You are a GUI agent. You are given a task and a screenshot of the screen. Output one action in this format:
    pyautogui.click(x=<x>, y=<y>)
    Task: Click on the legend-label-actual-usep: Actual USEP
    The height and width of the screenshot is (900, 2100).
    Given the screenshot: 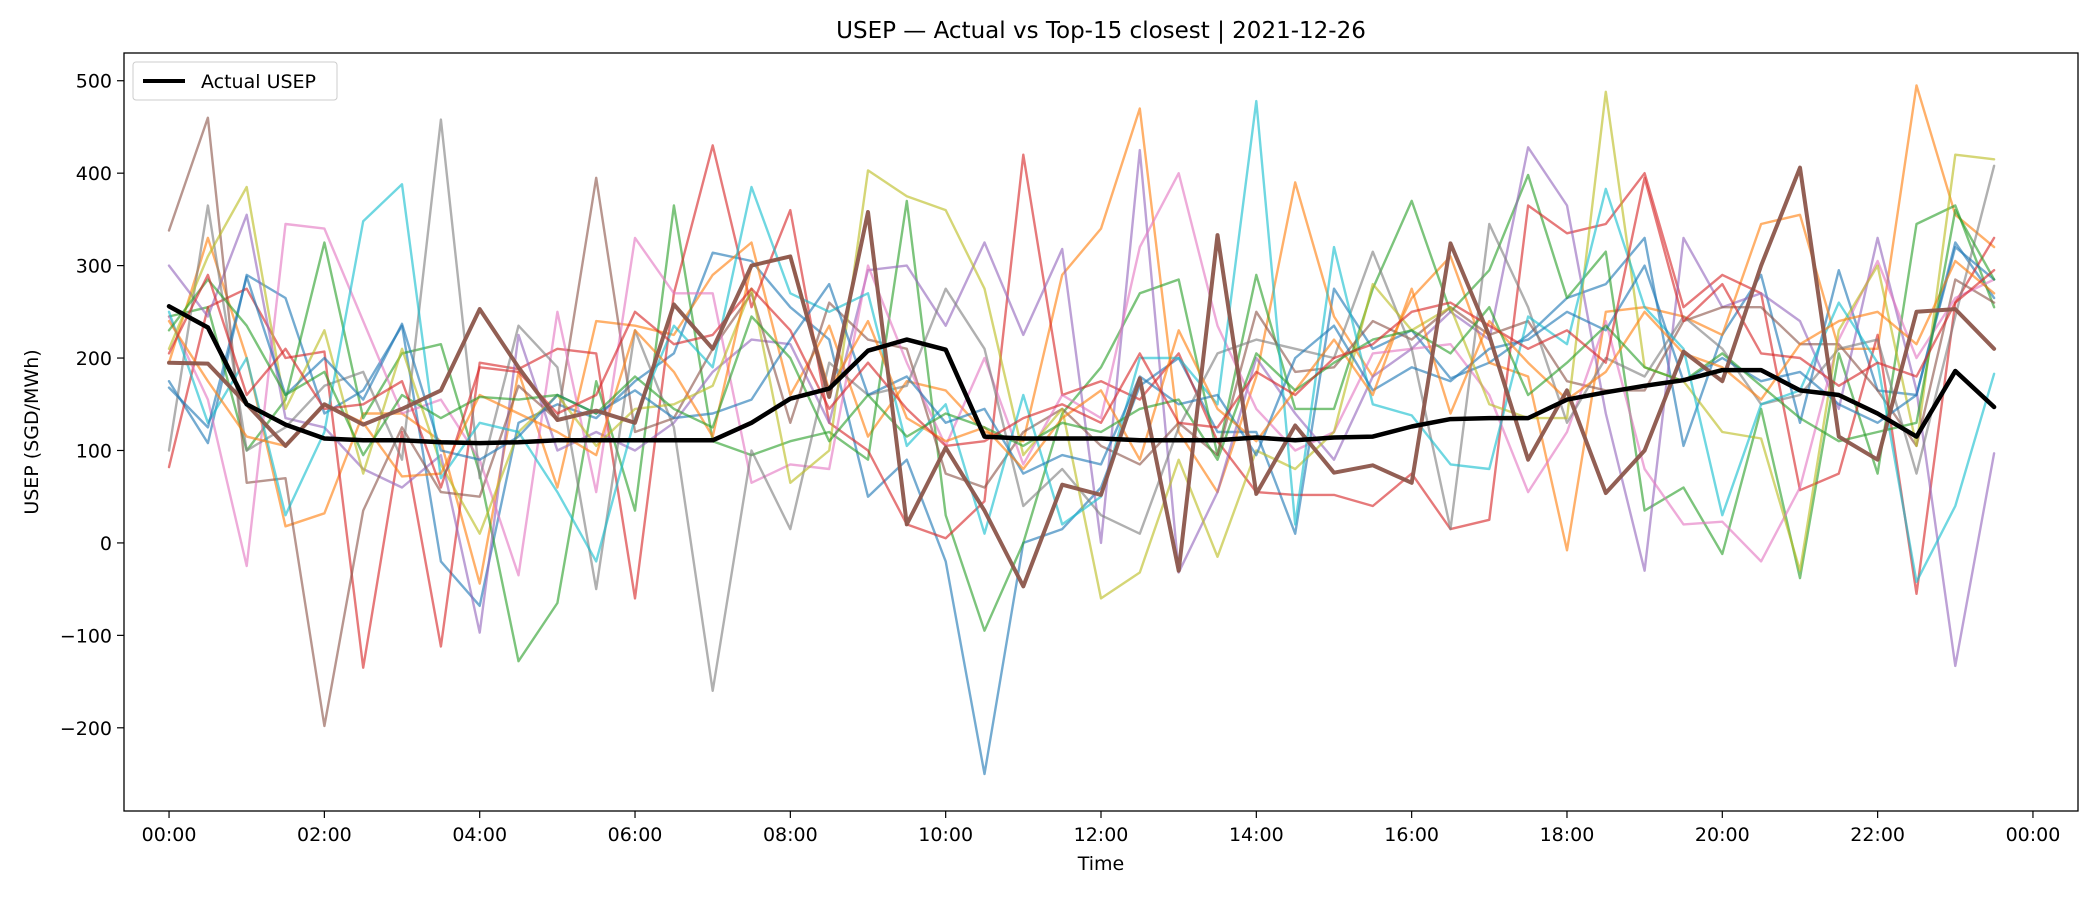 What is the action you would take?
    pyautogui.click(x=258, y=82)
    